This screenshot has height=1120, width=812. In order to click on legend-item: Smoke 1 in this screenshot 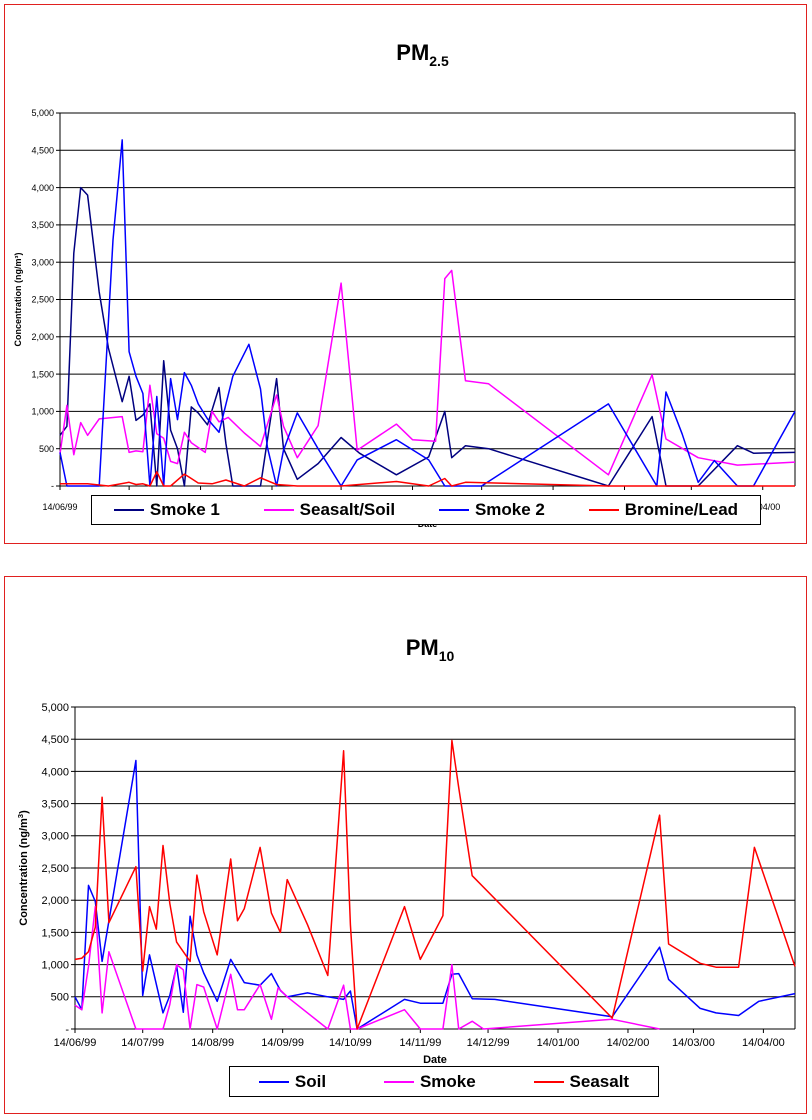, I will do `click(166, 510)`.